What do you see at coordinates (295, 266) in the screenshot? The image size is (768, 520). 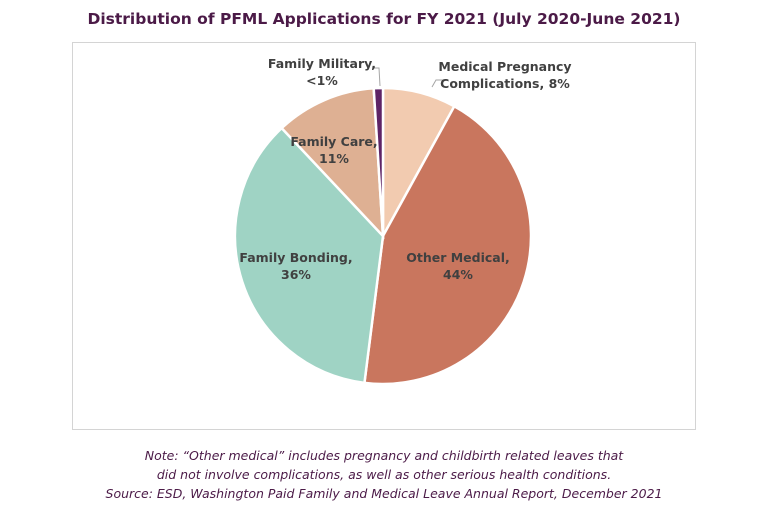 I see `slice-label-2: Family Bonding, 36%` at bounding box center [295, 266].